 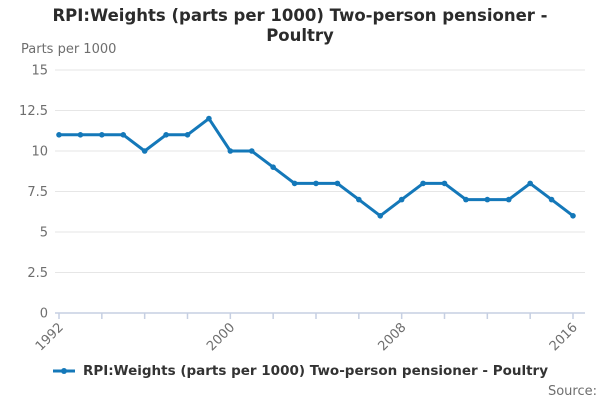 I want to click on y-tick-label: 0, so click(x=44, y=314).